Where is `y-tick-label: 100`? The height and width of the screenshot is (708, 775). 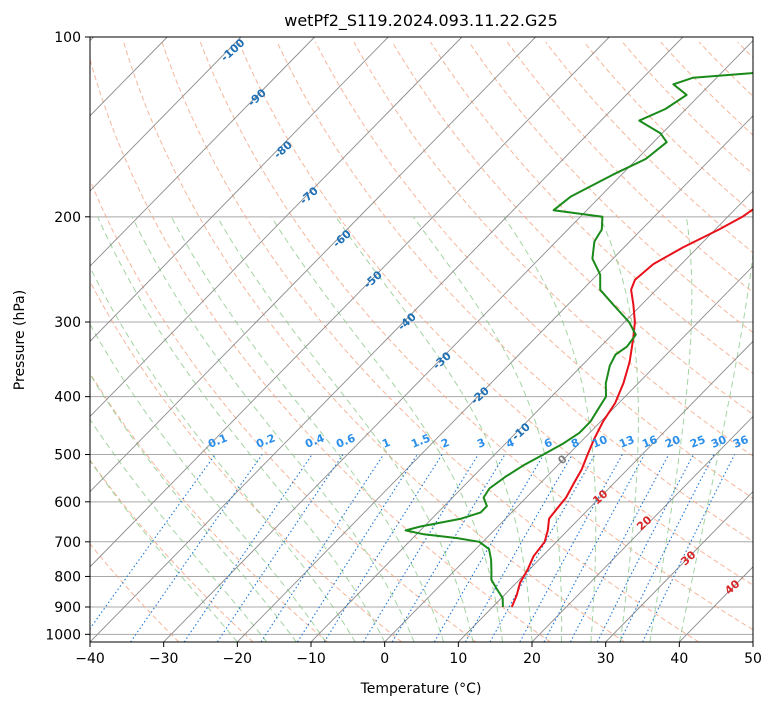 y-tick-label: 100 is located at coordinates (67, 38).